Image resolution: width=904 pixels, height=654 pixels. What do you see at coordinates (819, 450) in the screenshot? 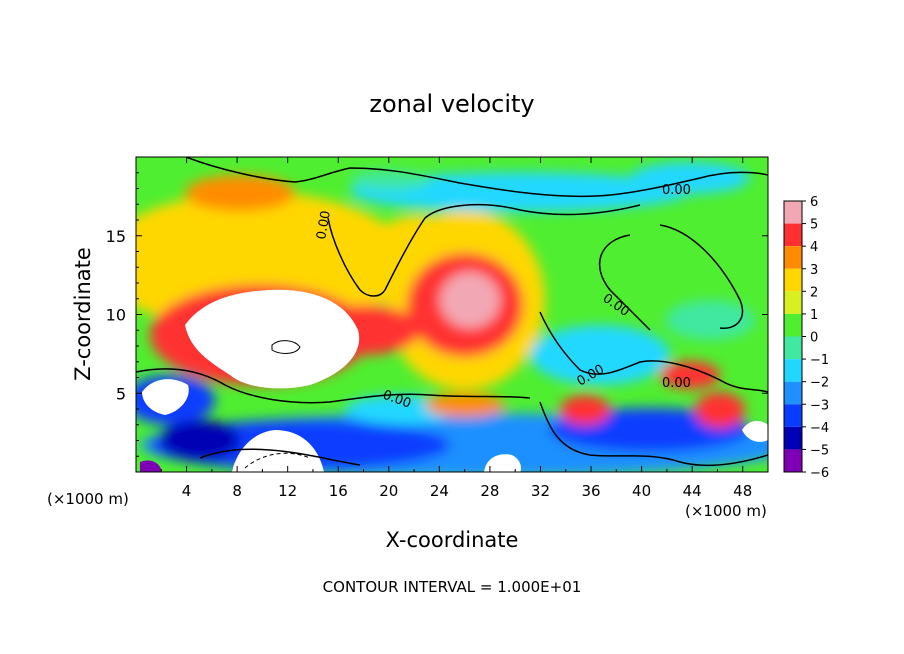
I see `colorbar-tick-label: −5` at bounding box center [819, 450].